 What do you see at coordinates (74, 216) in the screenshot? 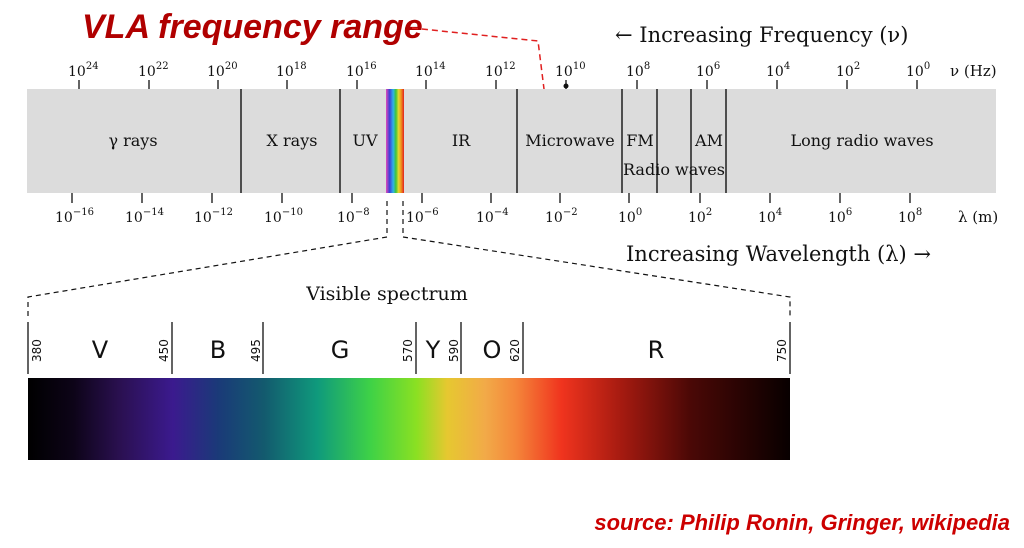
I see `wl-tick-m16: 10⁻¹⁶` at bounding box center [74, 216].